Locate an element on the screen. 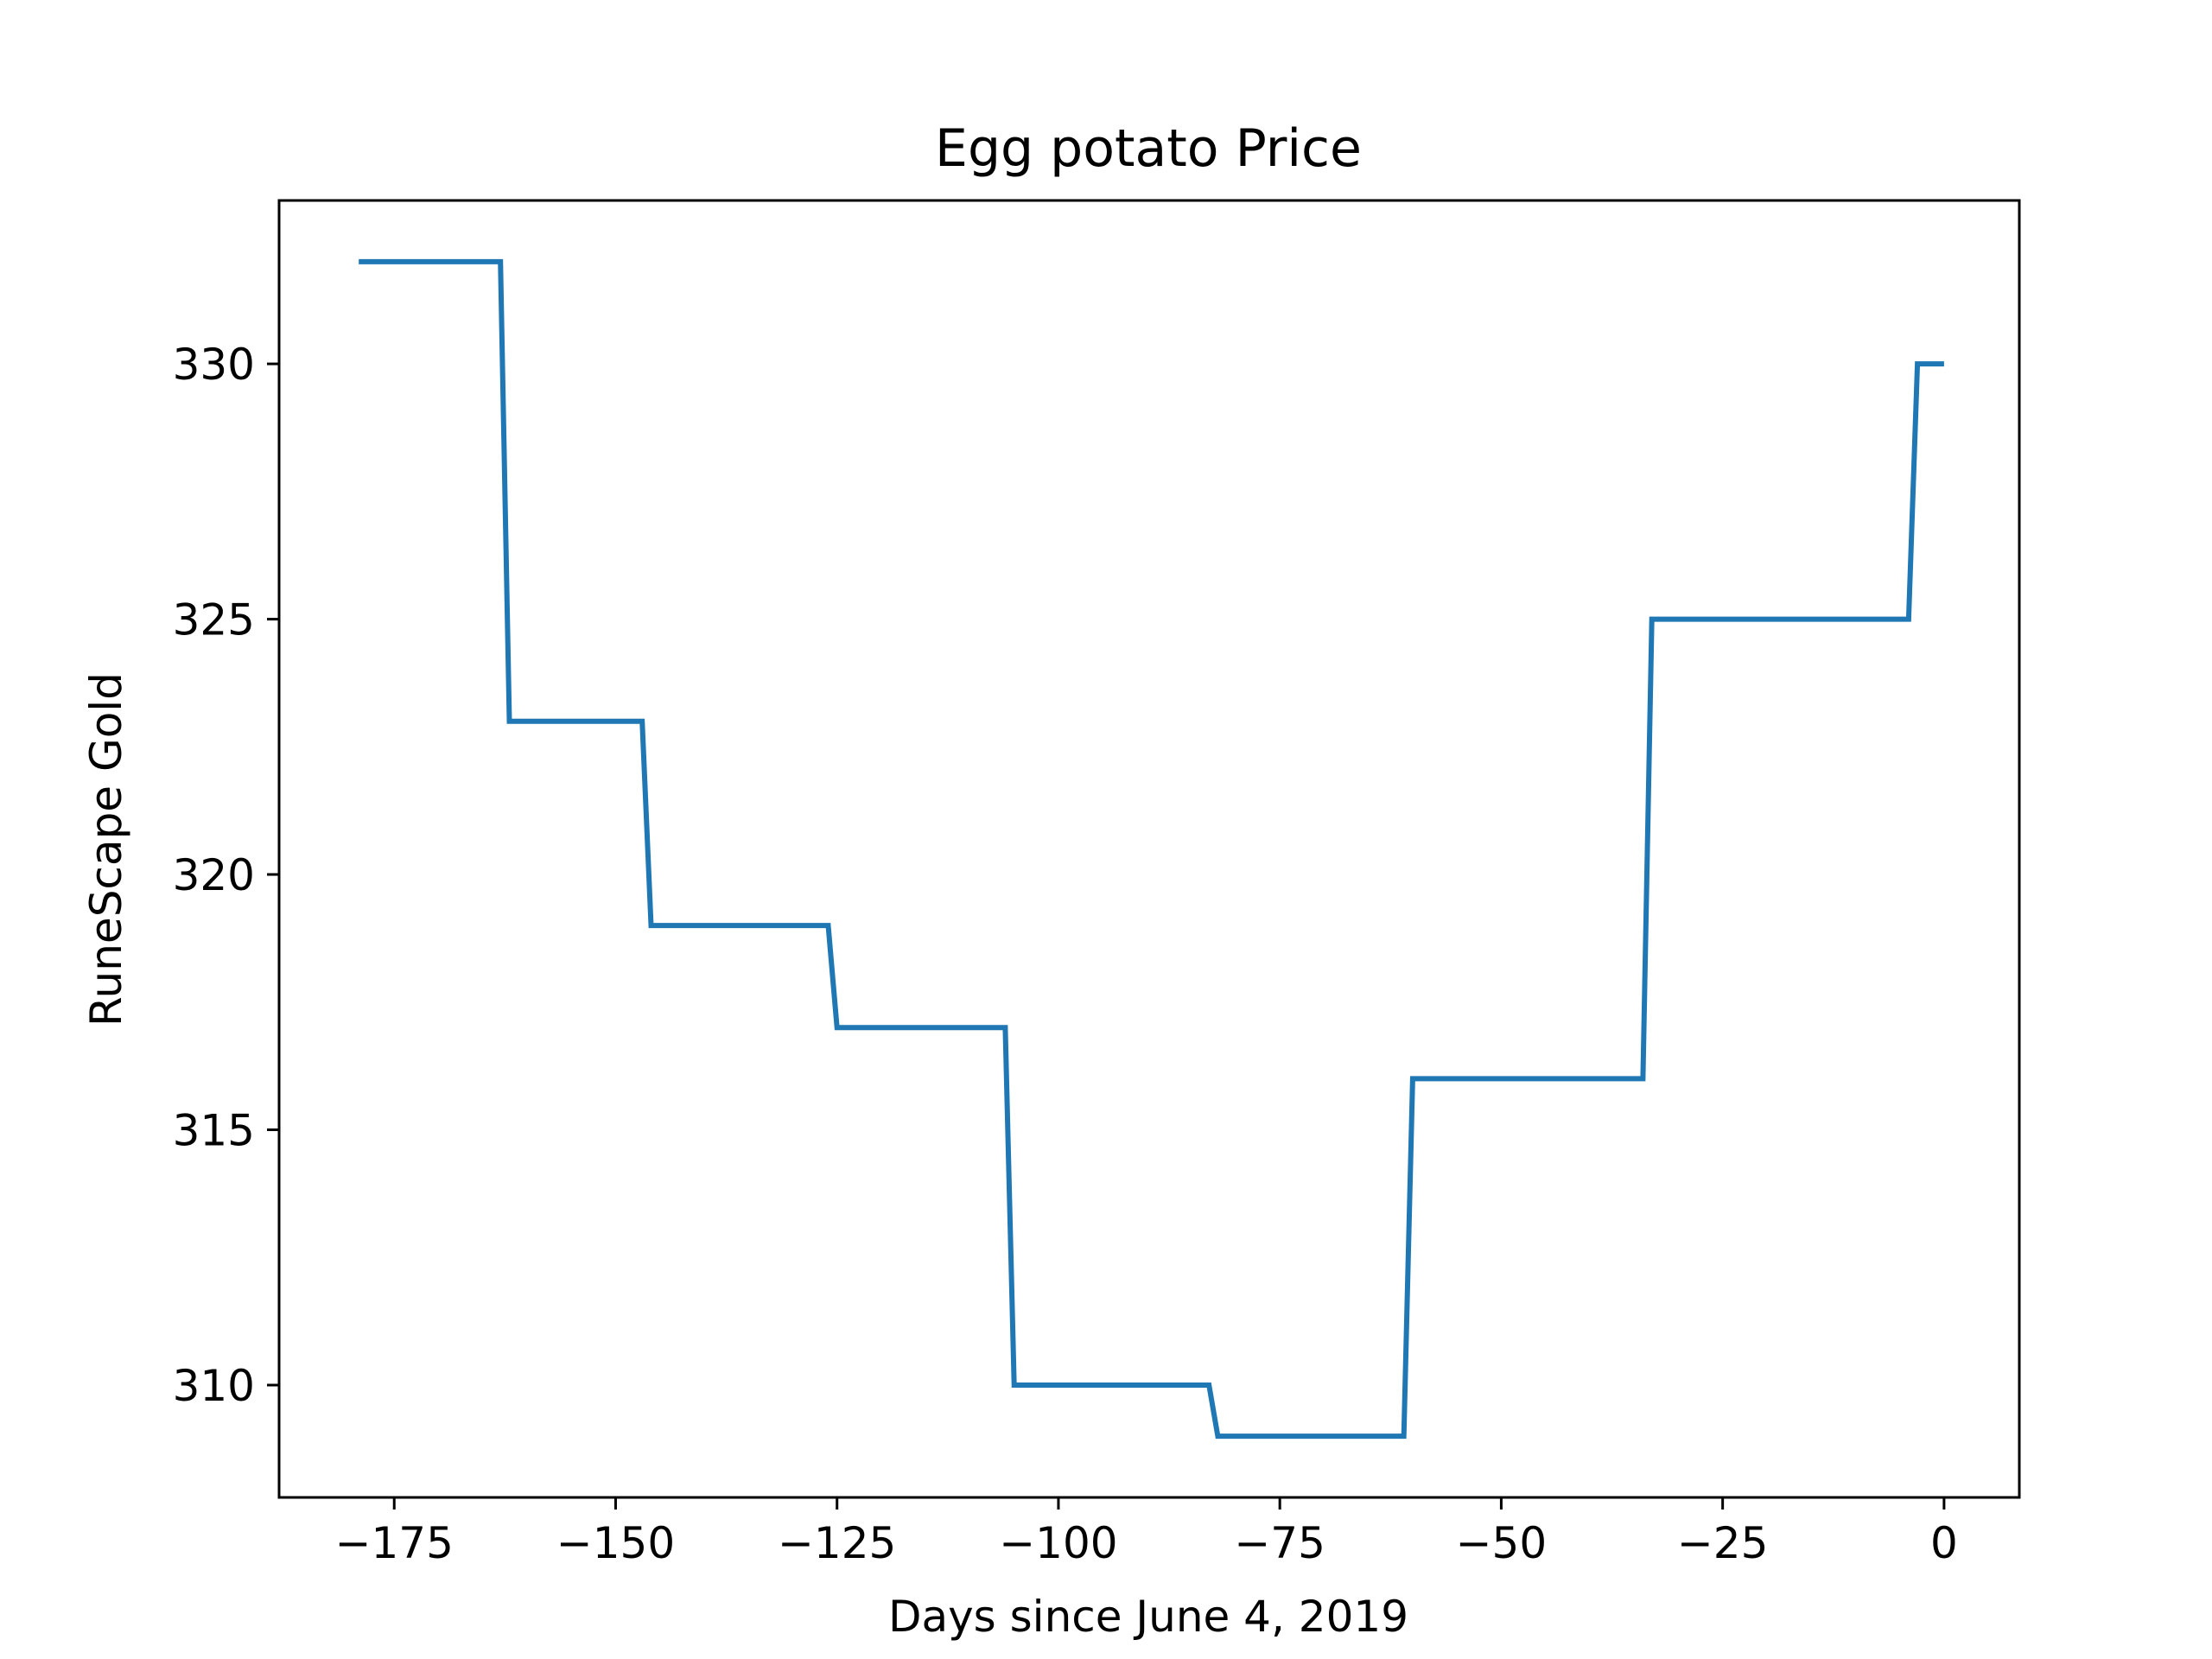  y-tick-label: 315 is located at coordinates (214, 1131).